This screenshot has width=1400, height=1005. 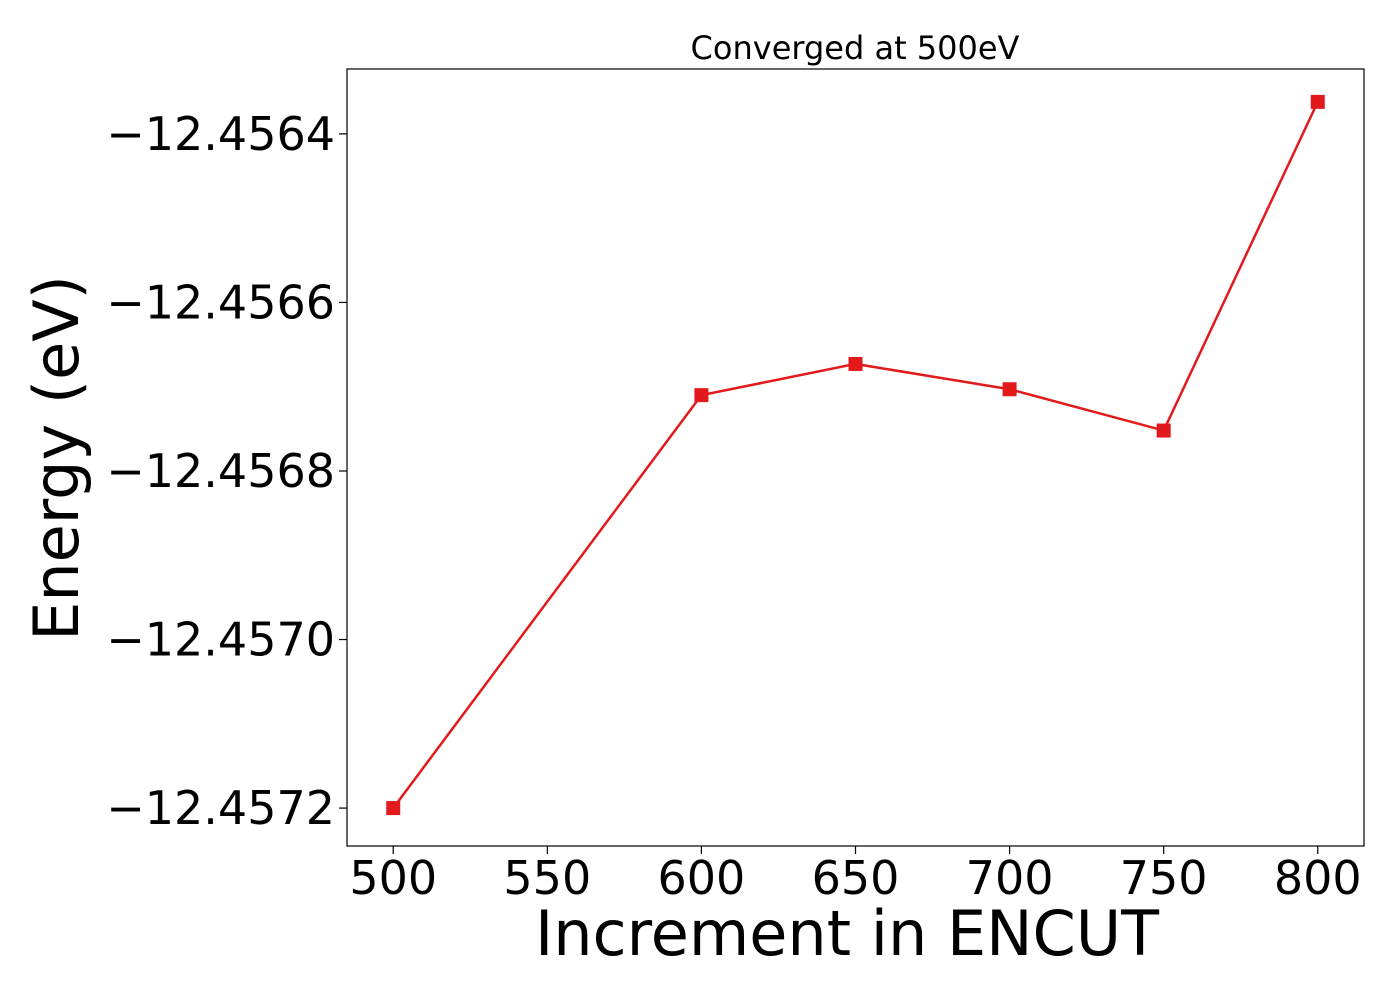 I want to click on x-tick-label: 750, so click(x=1164, y=878).